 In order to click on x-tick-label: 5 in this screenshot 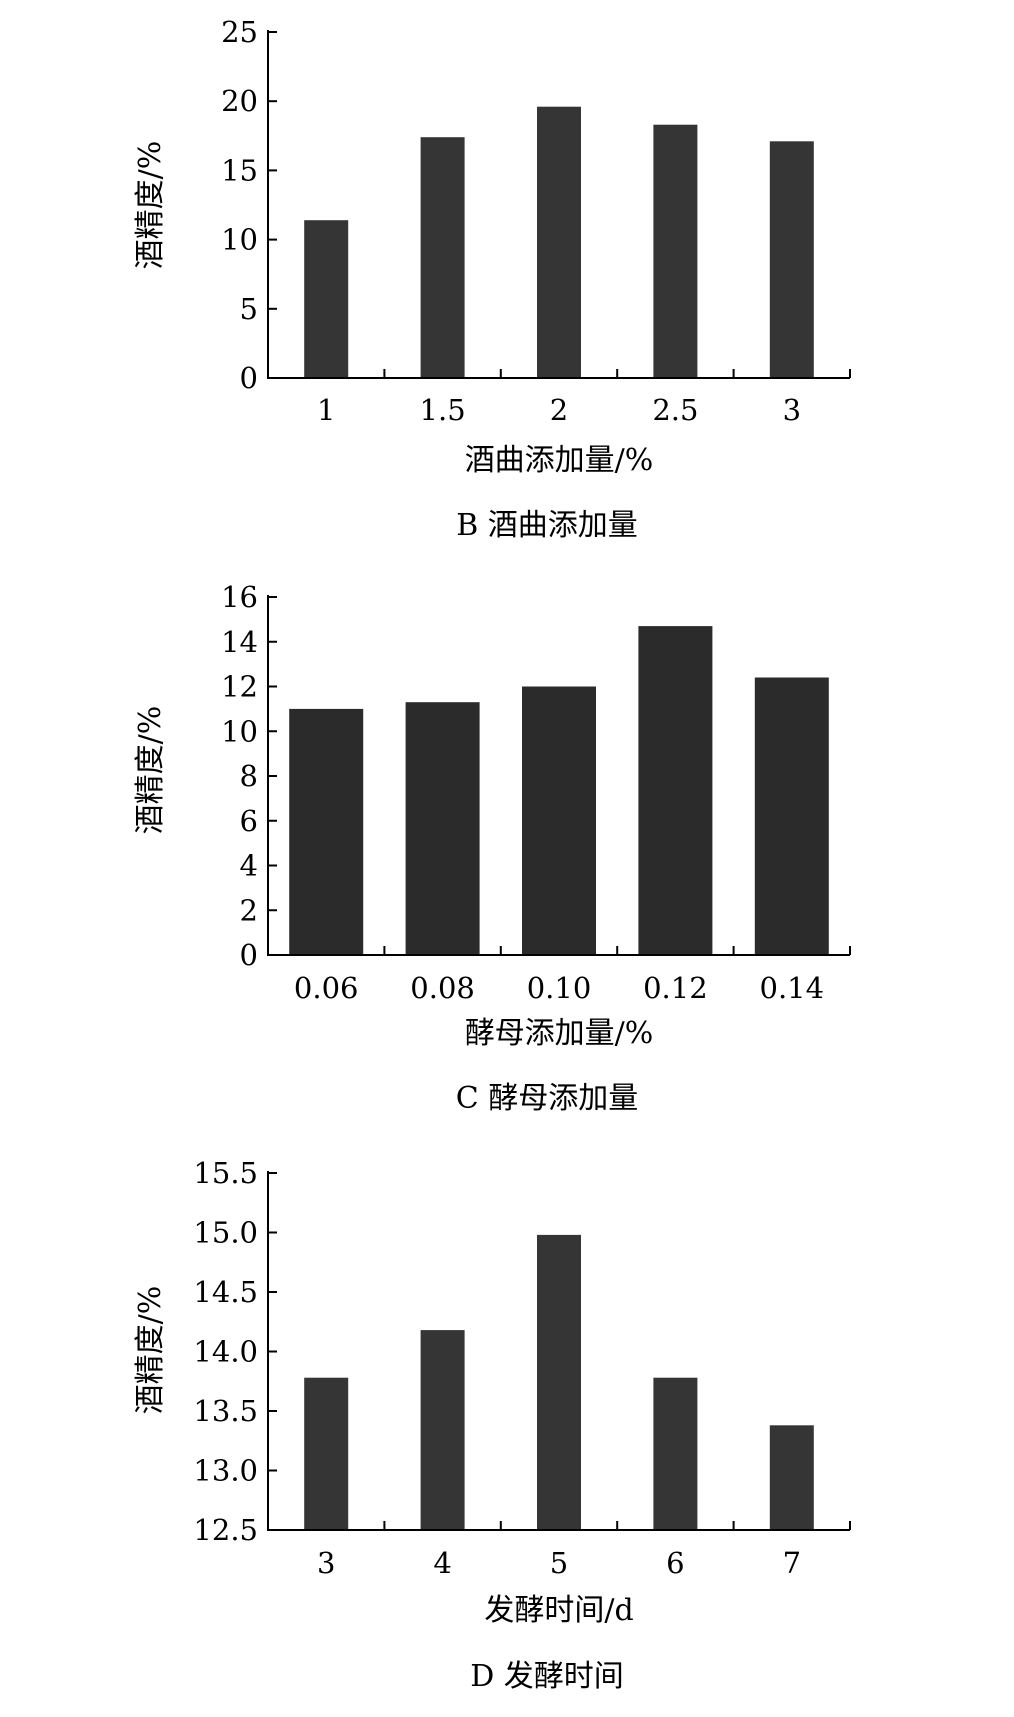, I will do `click(559, 1563)`.